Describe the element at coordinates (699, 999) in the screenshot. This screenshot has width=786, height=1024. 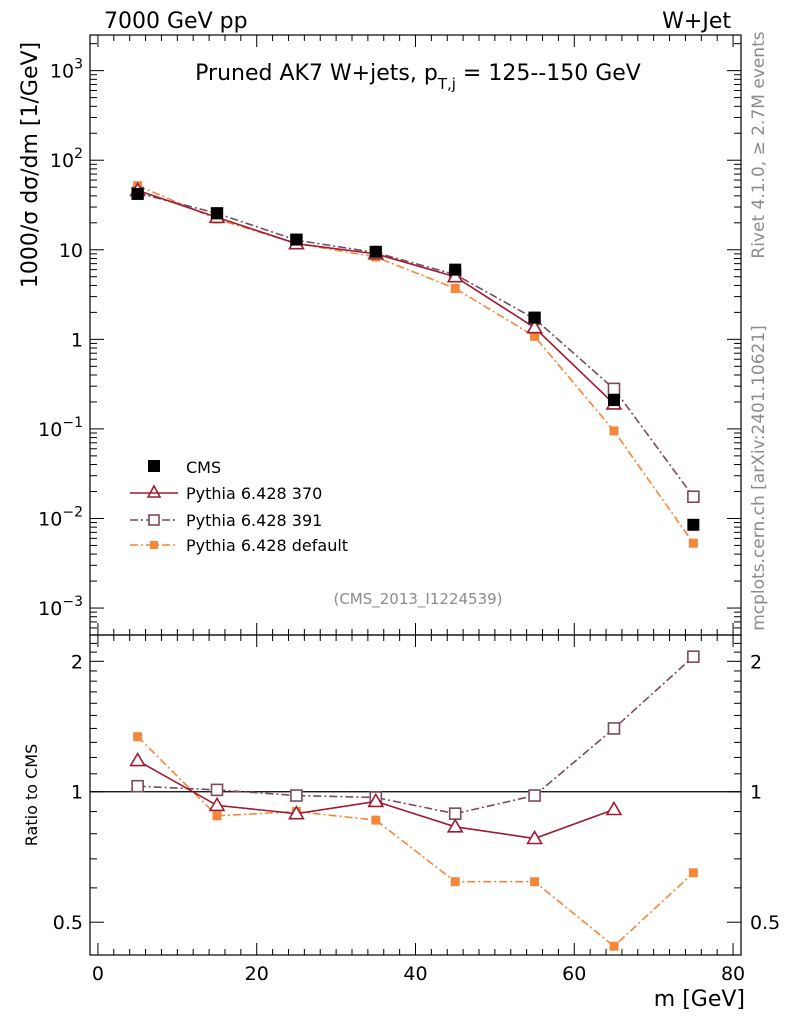
I see `x-axis-label: m [GeV]` at that location.